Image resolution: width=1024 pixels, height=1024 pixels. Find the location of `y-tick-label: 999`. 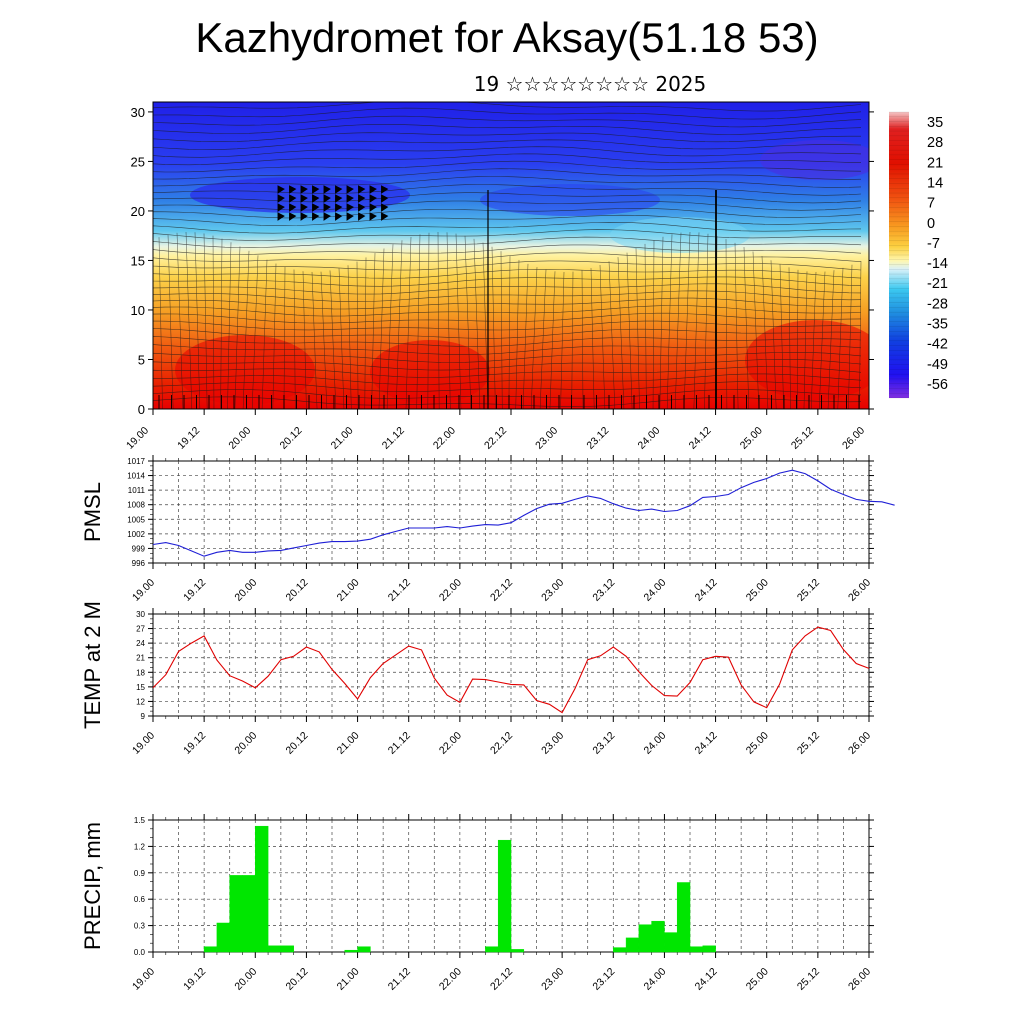

y-tick-label: 999 is located at coordinates (139, 548).